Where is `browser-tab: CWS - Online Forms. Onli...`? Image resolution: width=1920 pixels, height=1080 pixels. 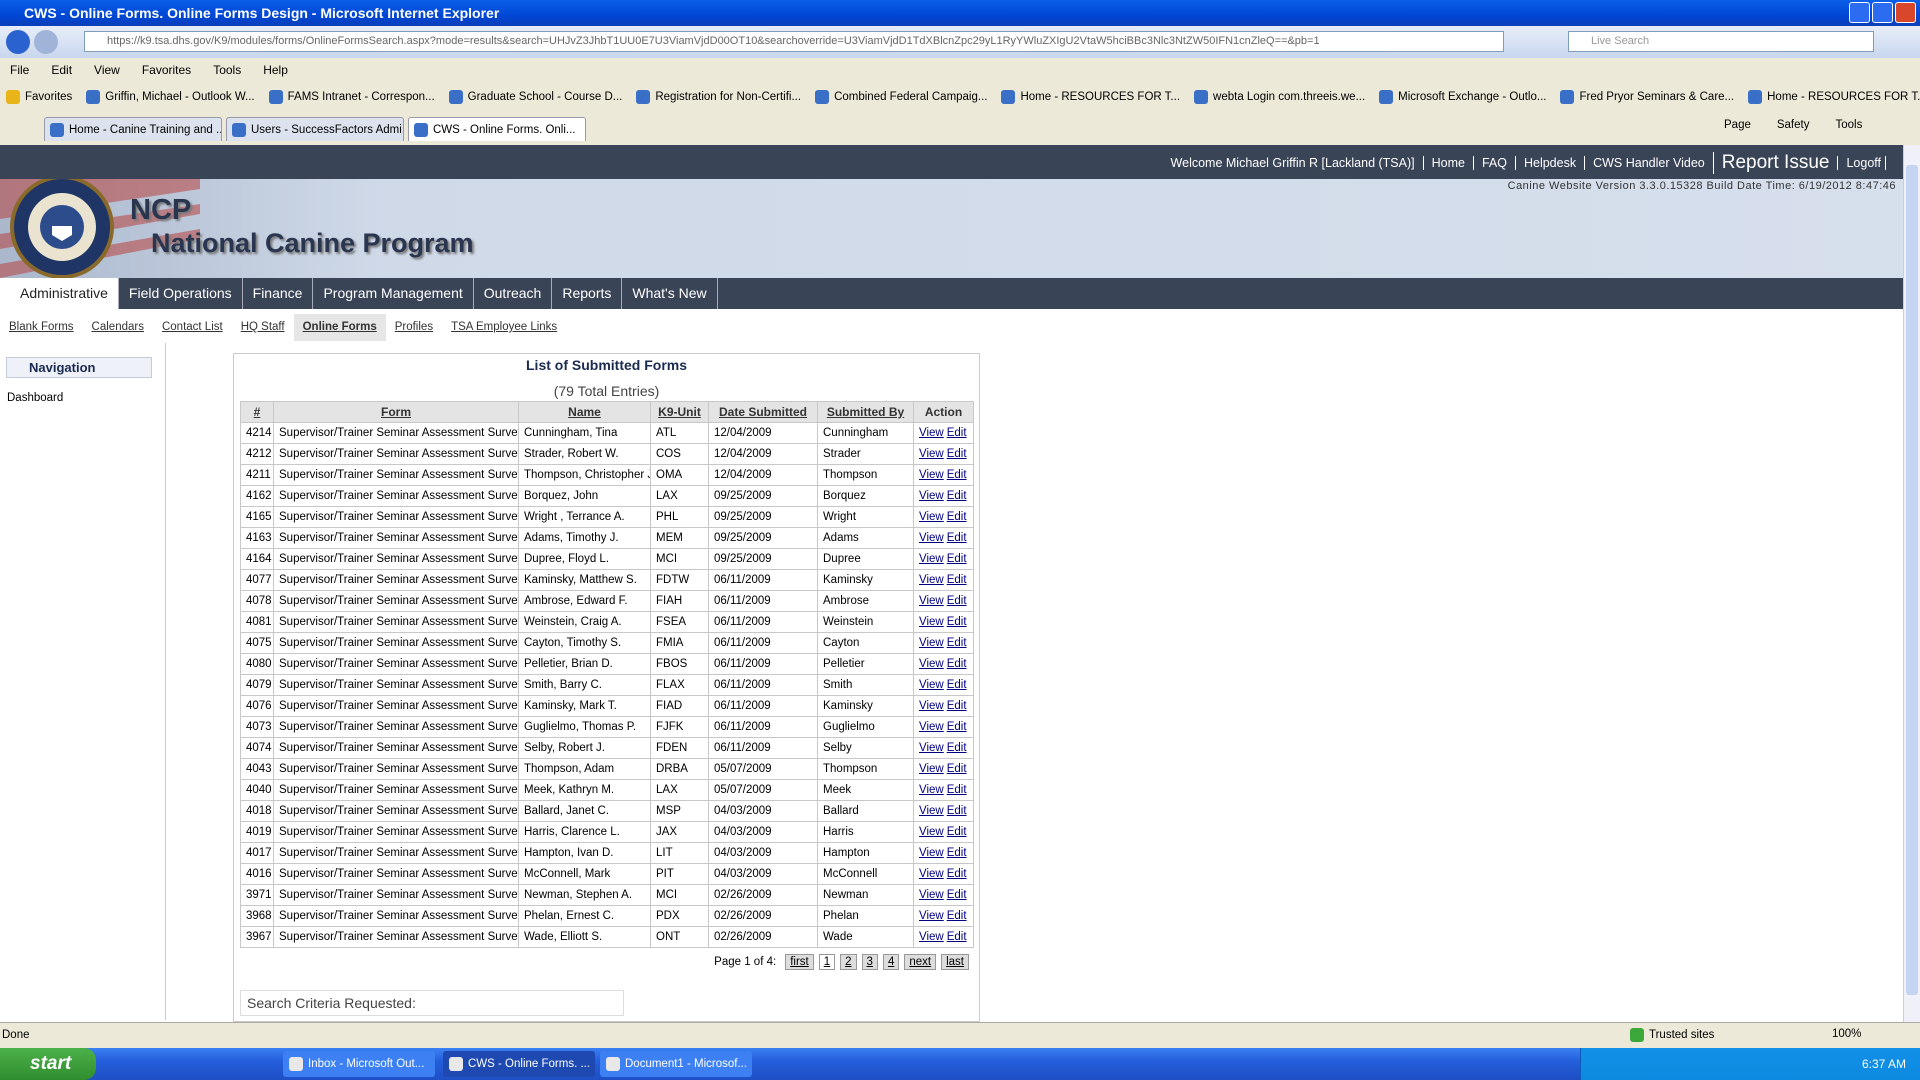 browser-tab: CWS - Online Forms. Onli... is located at coordinates (497, 129).